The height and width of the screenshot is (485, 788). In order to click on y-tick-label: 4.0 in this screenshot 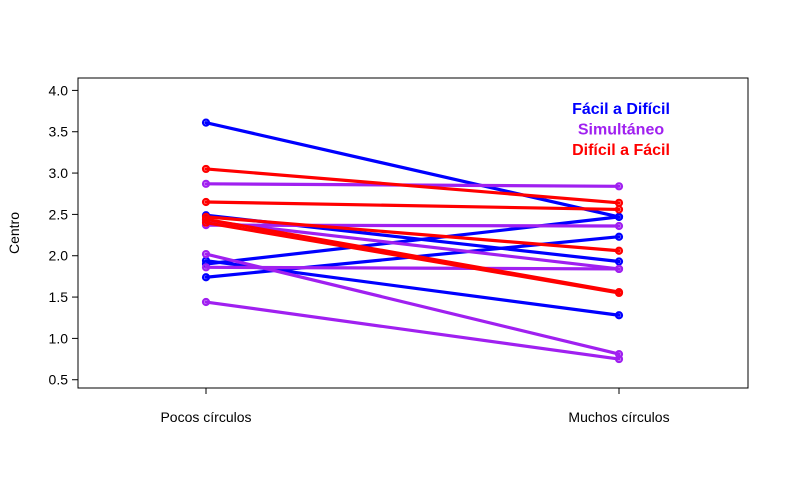, I will do `click(59, 90)`.